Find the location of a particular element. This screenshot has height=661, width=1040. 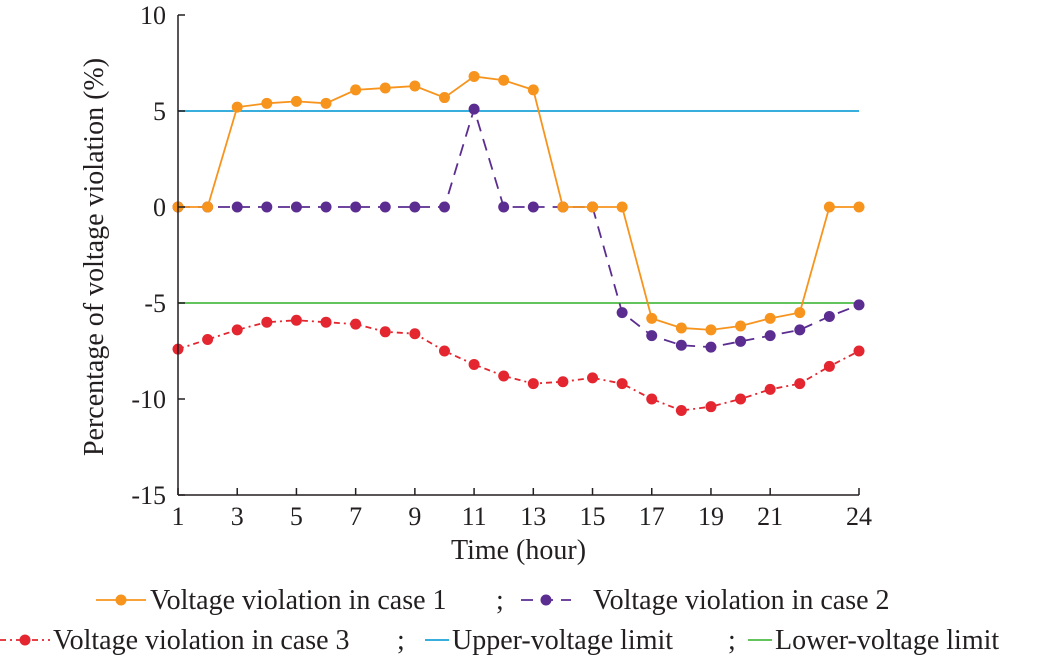

x-axis-title: Time (hour) is located at coordinates (518, 550).